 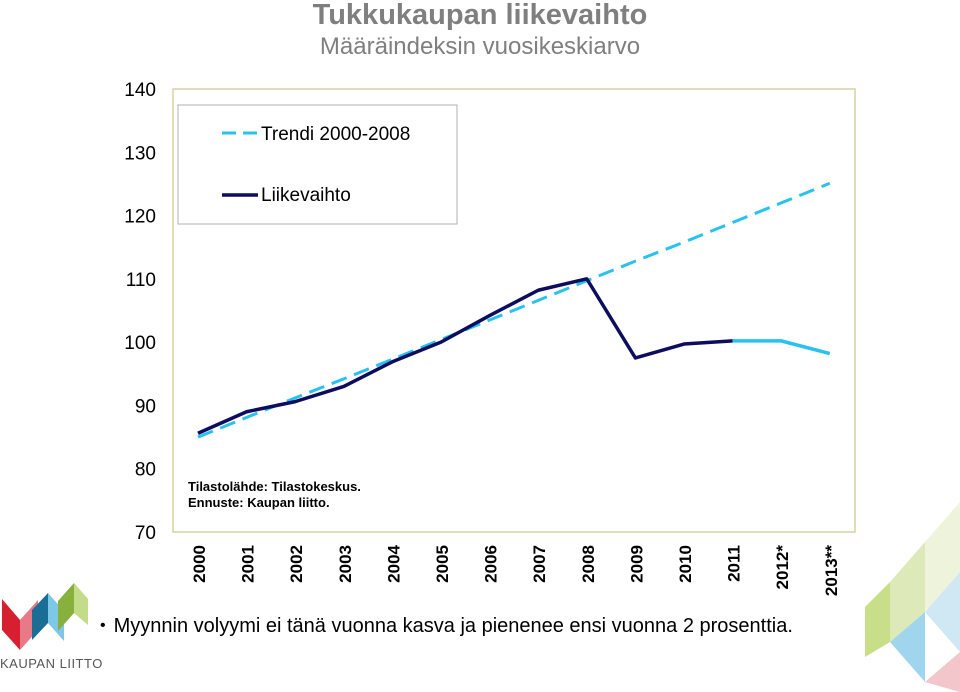 What do you see at coordinates (140, 343) in the screenshot?
I see `y-tick-label: 100` at bounding box center [140, 343].